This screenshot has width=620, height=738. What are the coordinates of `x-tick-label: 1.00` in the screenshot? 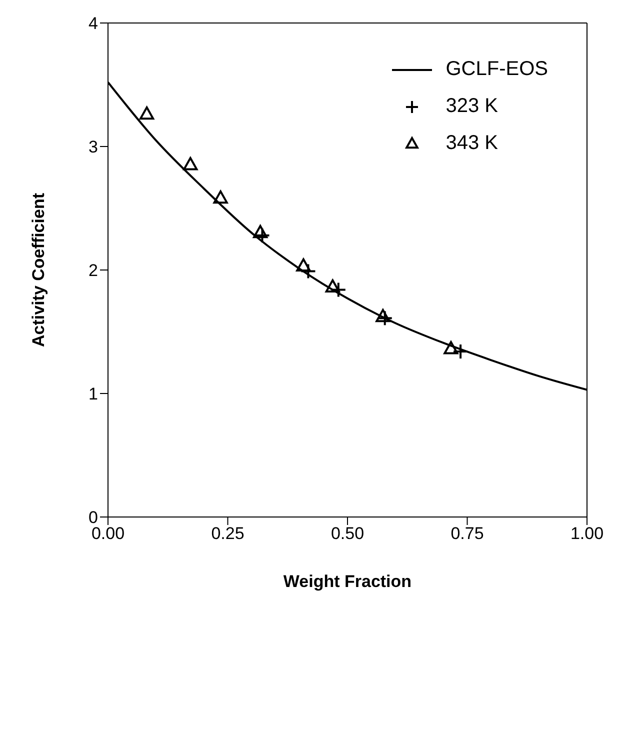 It's located at (587, 534).